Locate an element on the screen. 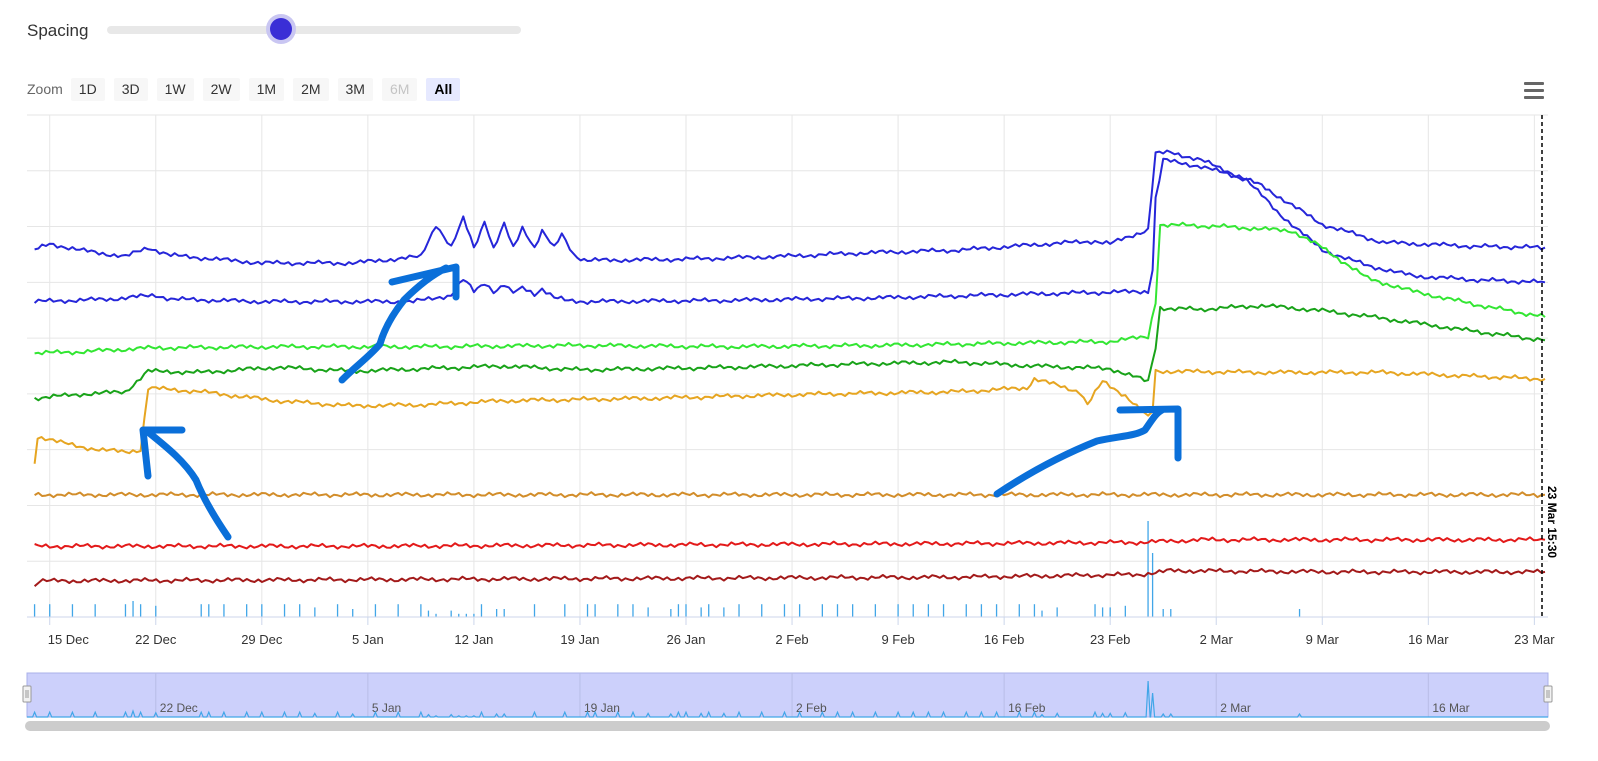  x-tick-label: 2 Mar is located at coordinates (1217, 639).